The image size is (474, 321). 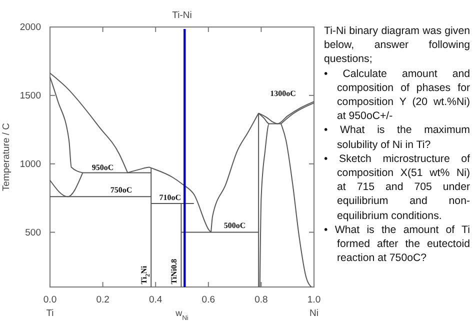 I want to click on y-tick-label: 500, so click(x=33, y=232).